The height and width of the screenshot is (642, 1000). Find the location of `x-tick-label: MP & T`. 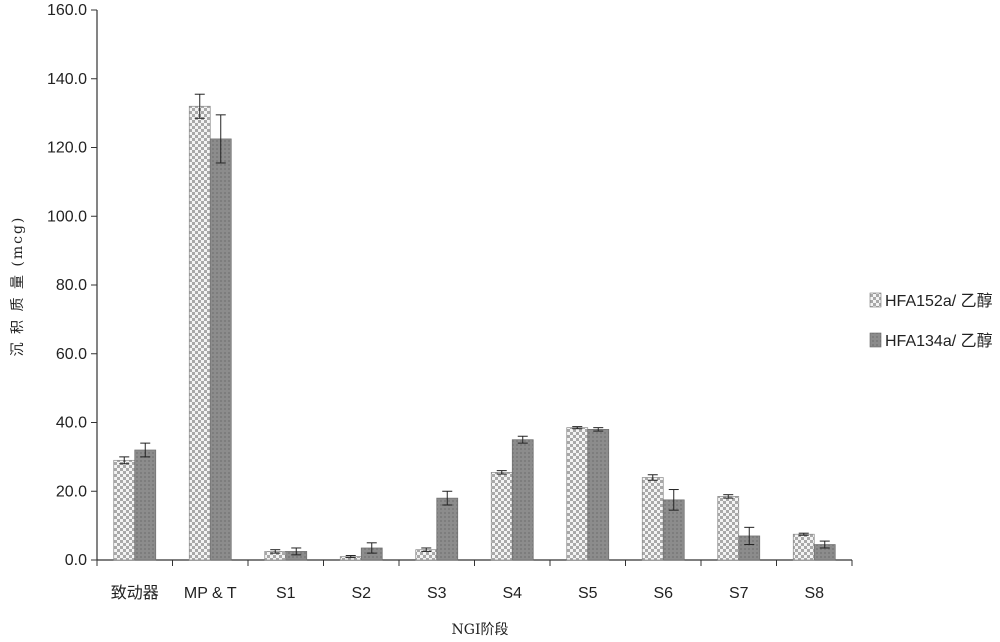

x-tick-label: MP & T is located at coordinates (210, 593).